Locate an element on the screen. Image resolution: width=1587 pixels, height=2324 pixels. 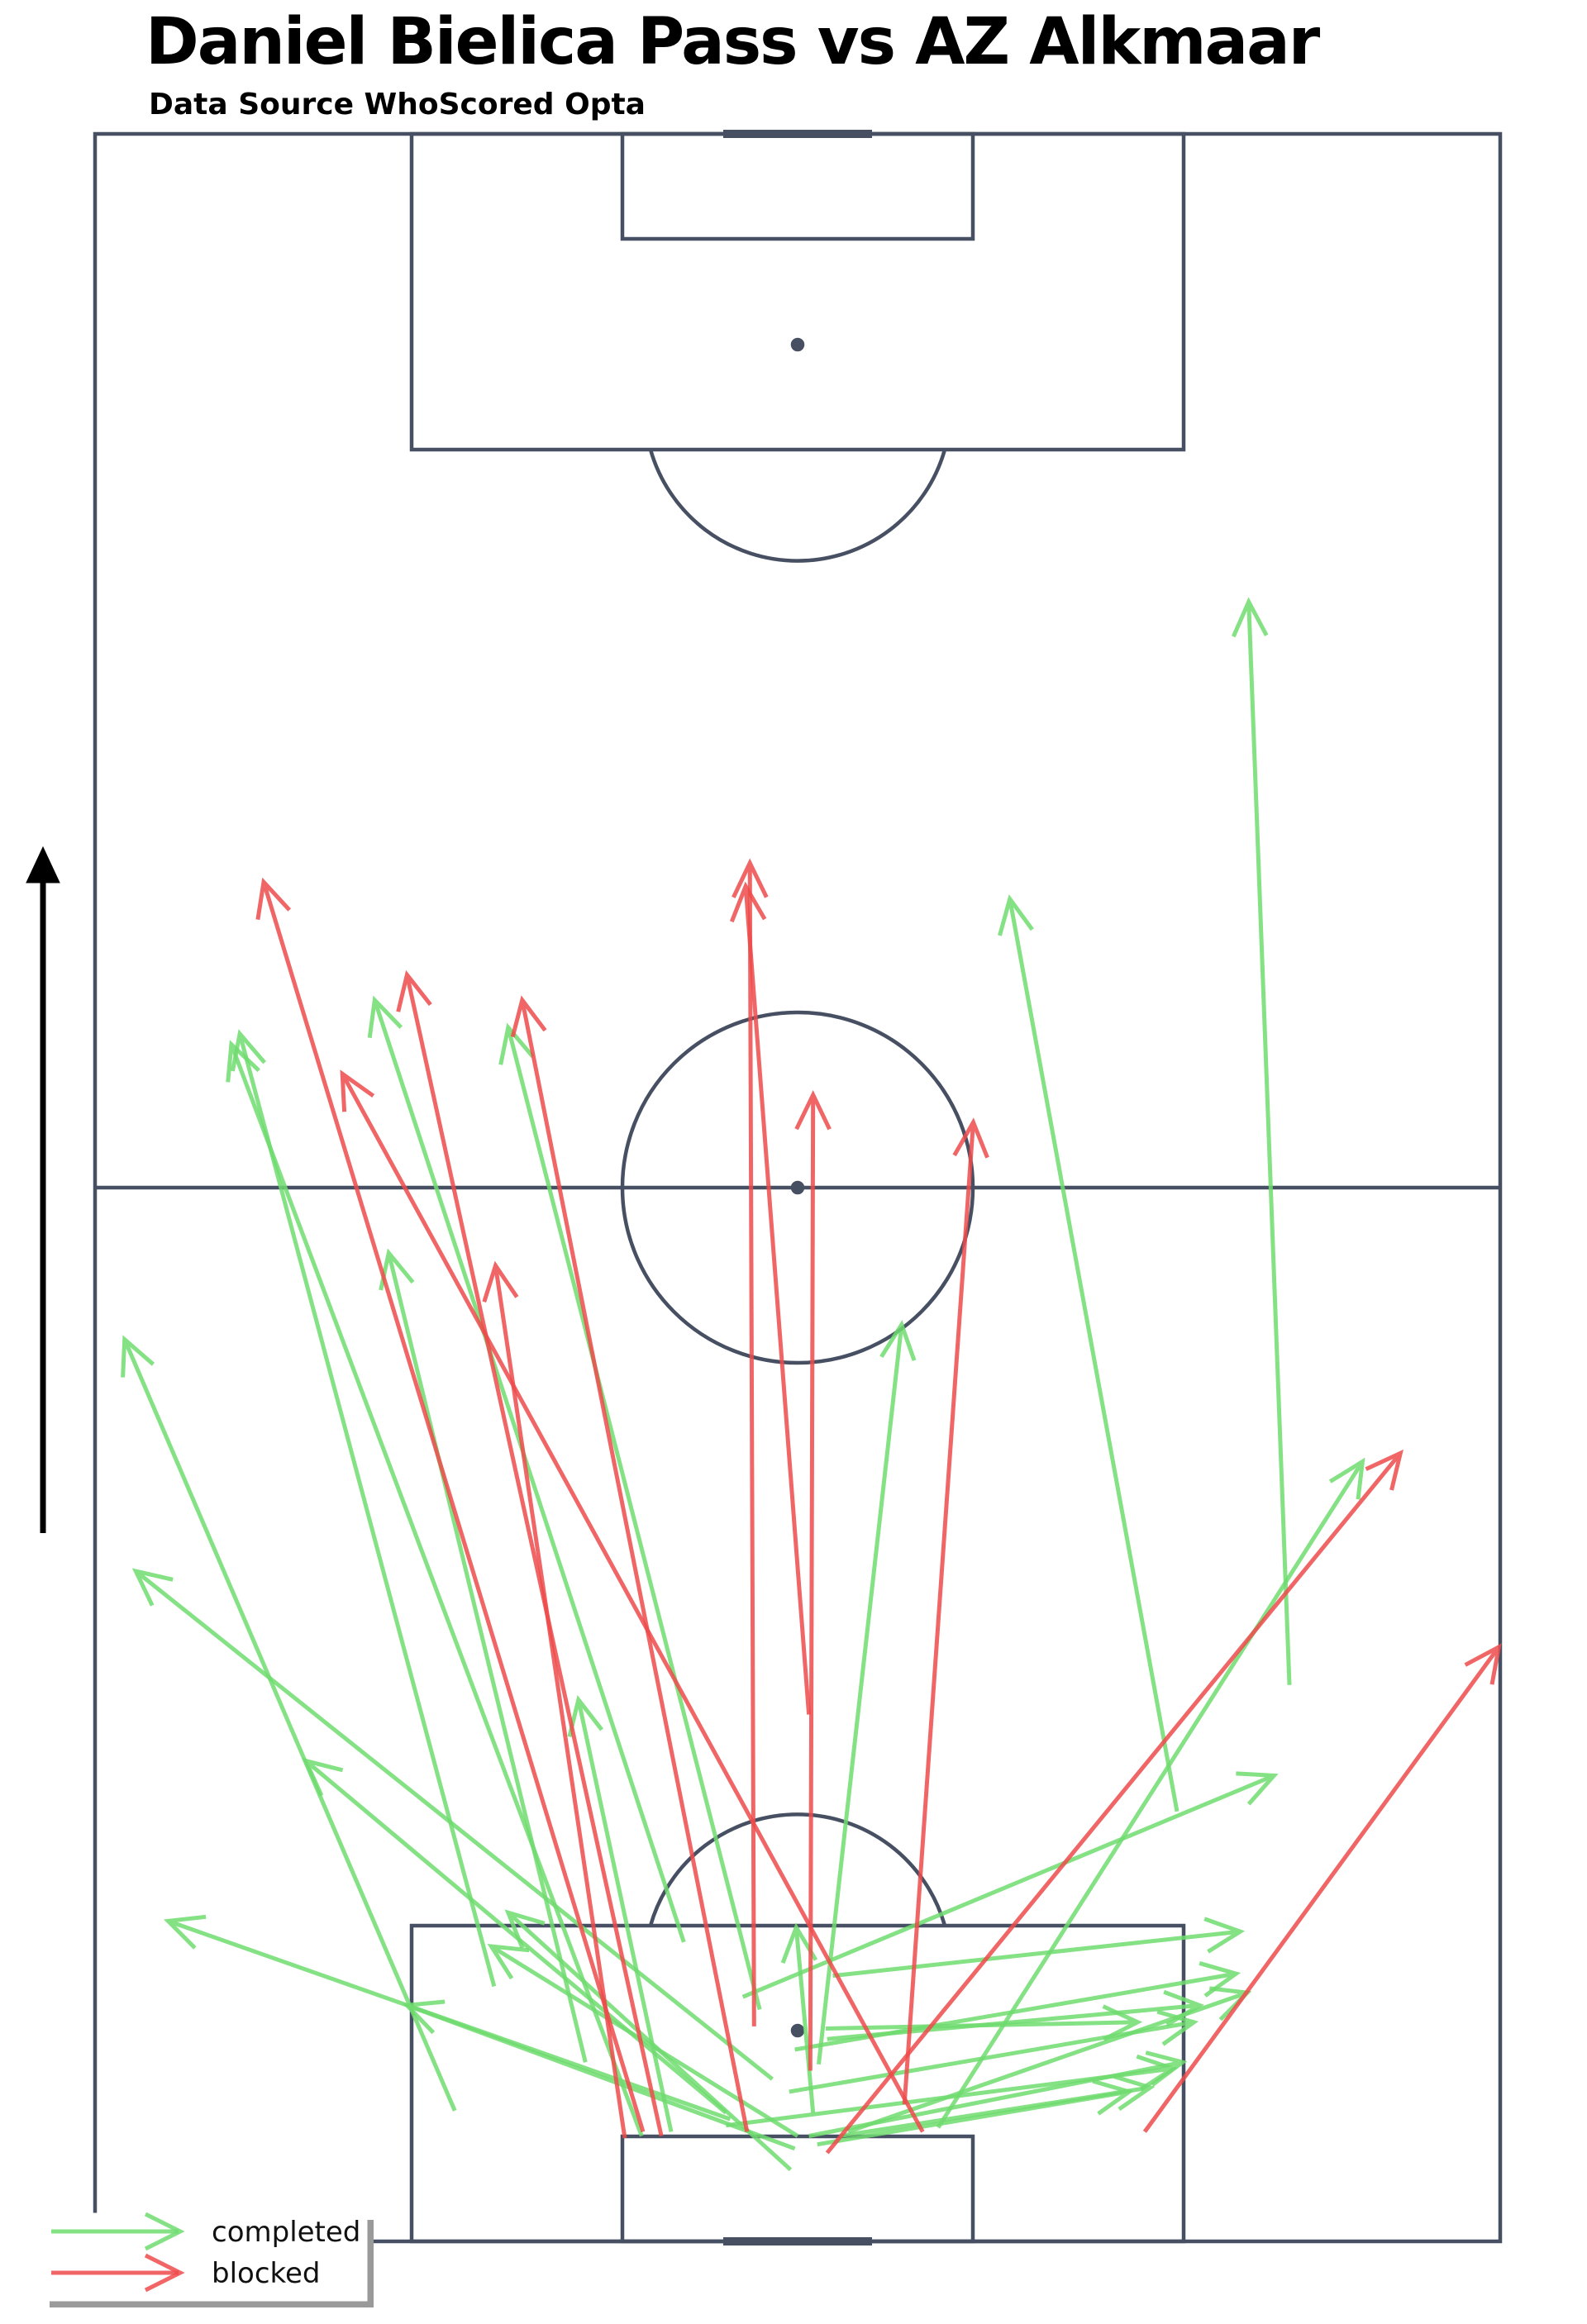
legend-label-completed: completed is located at coordinates (286, 2232).